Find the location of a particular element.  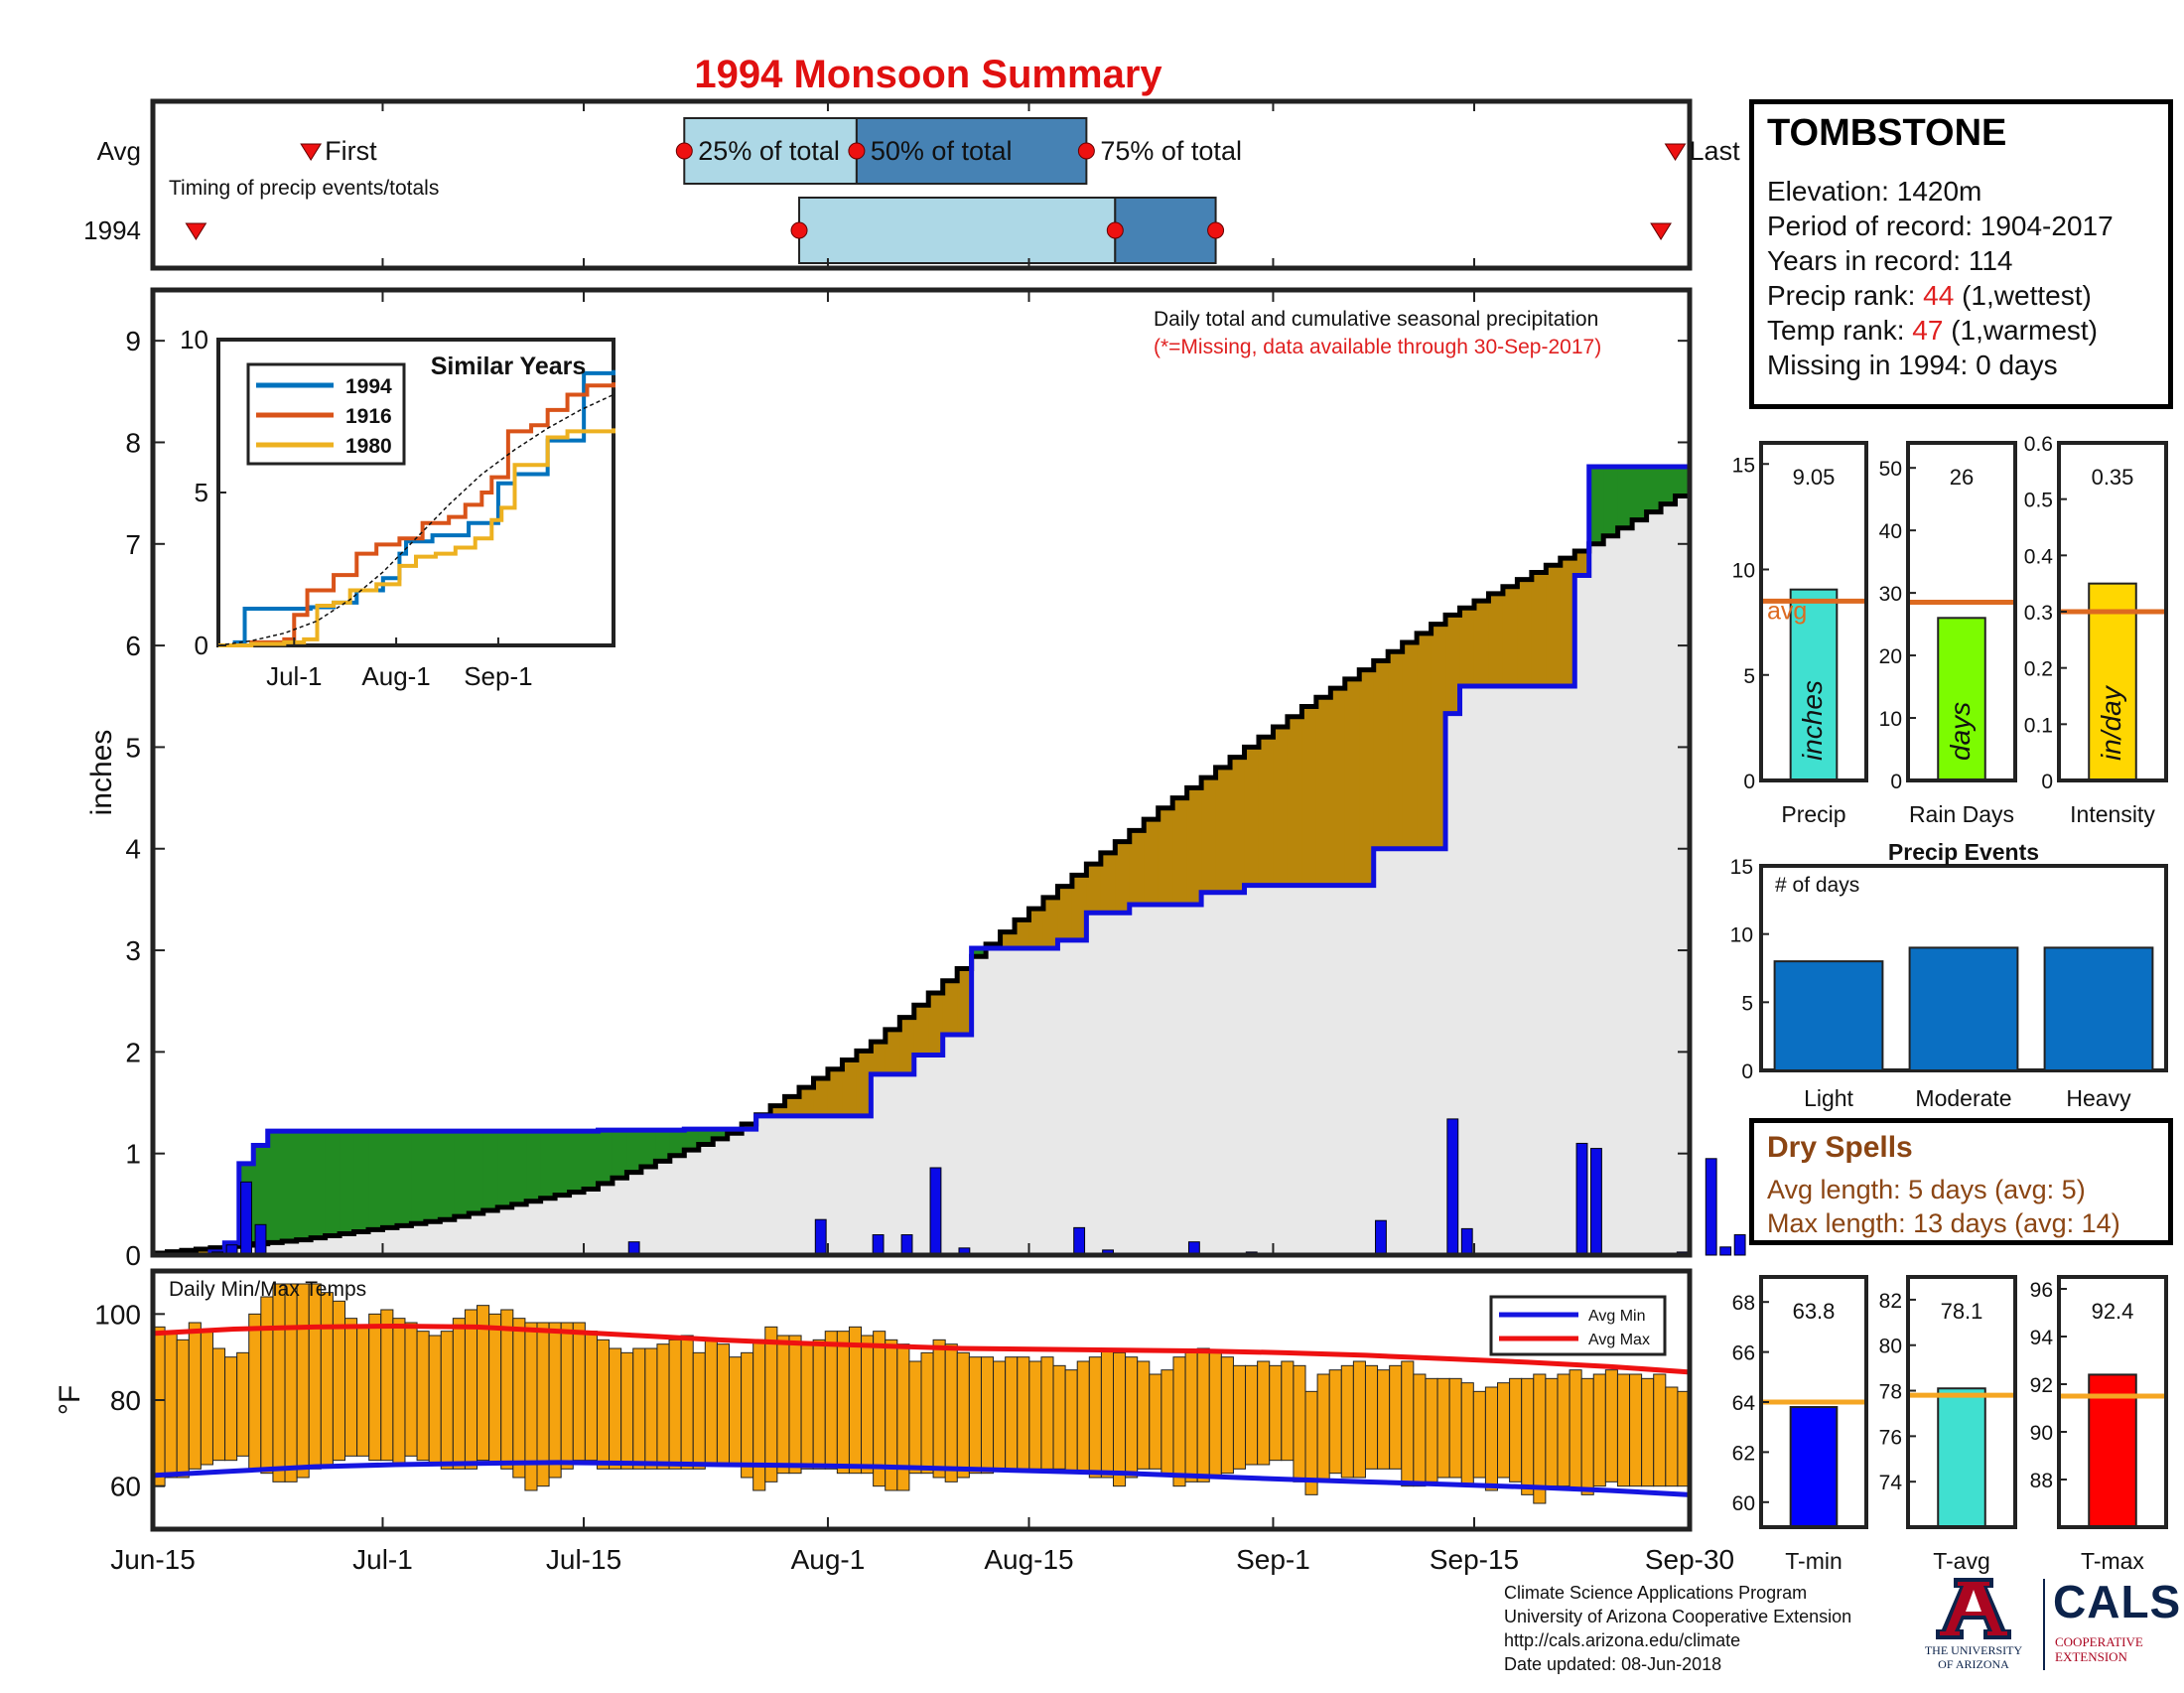

period-of-record-text: Period of record: 1904-2017 is located at coordinates (1940, 226).